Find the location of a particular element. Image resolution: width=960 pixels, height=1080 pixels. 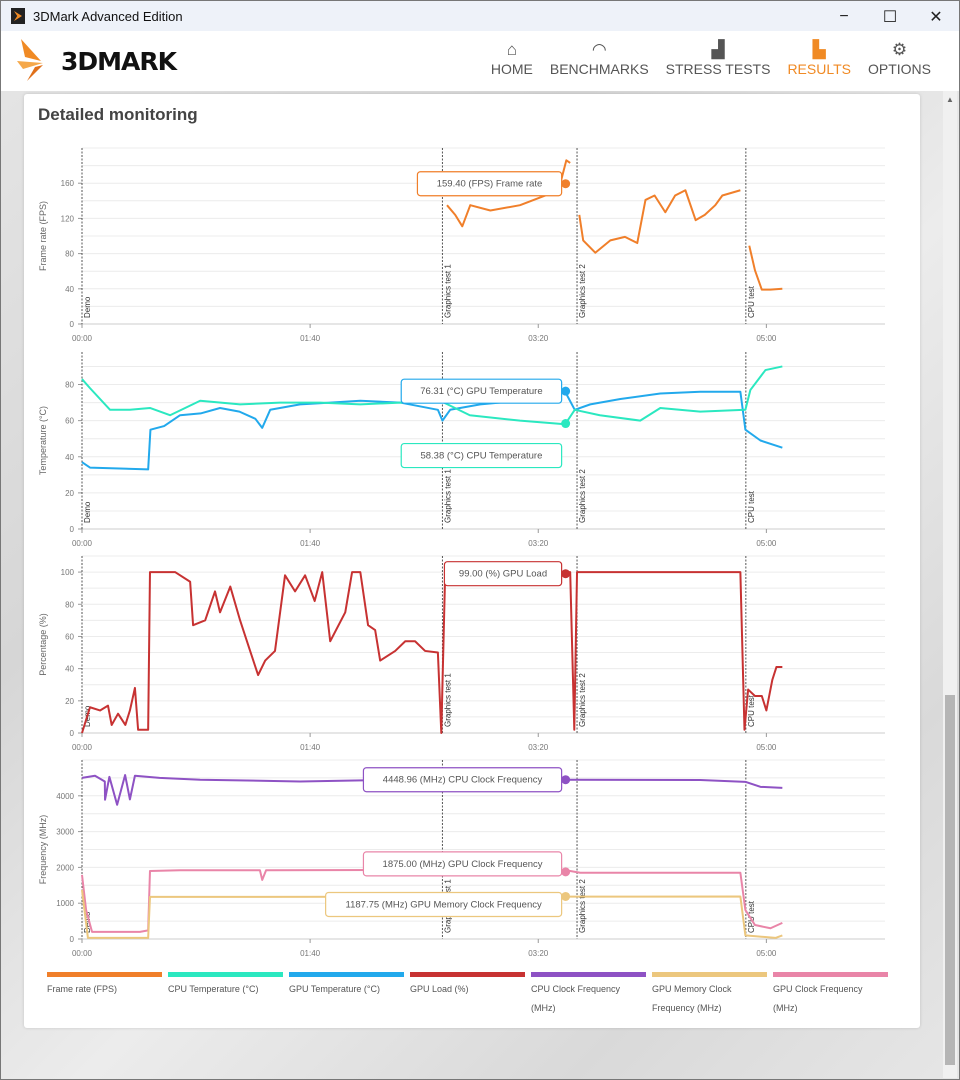

card-title: Detailed monitoring is located at coordinates (118, 114).